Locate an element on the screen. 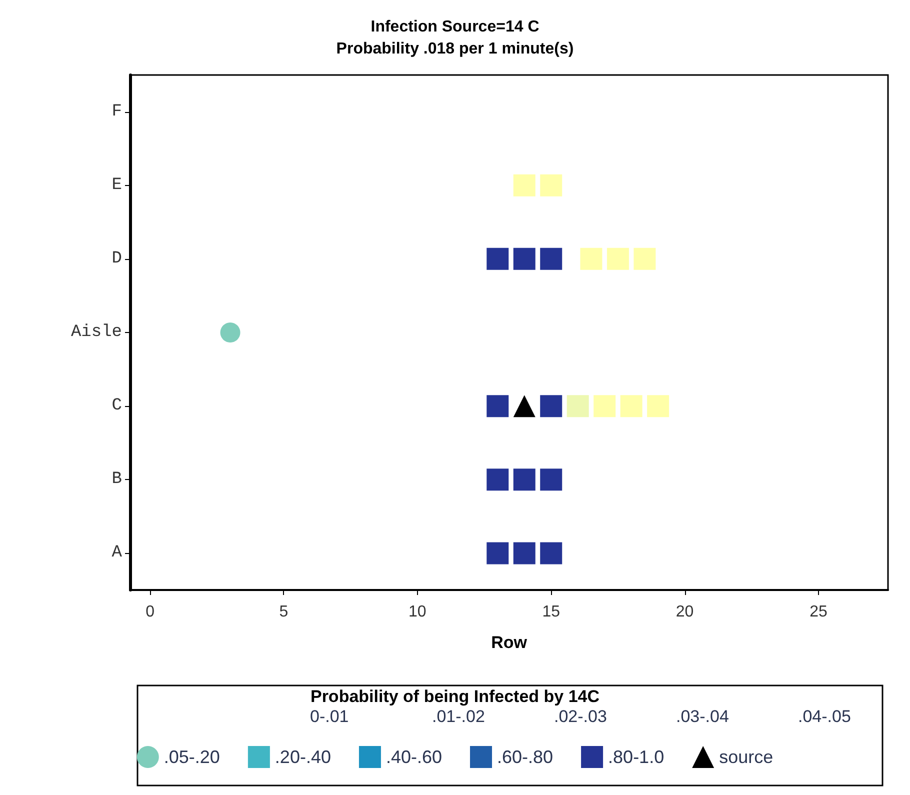 This screenshot has width=910, height=795. y-tick-label: D is located at coordinates (117, 258).